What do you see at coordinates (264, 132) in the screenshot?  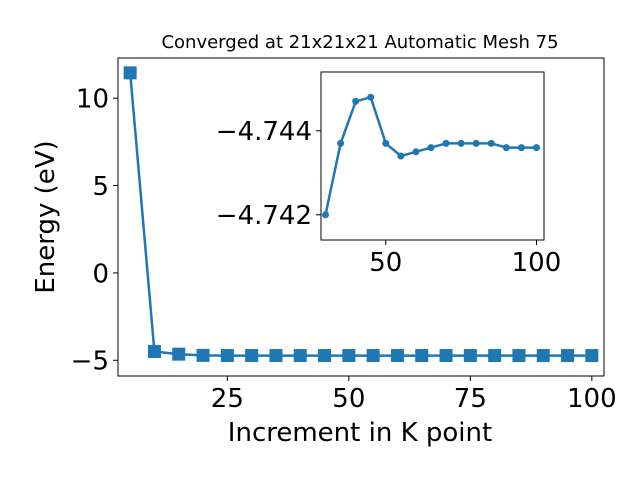 I see `inset-y-tick-label: −4.744` at bounding box center [264, 132].